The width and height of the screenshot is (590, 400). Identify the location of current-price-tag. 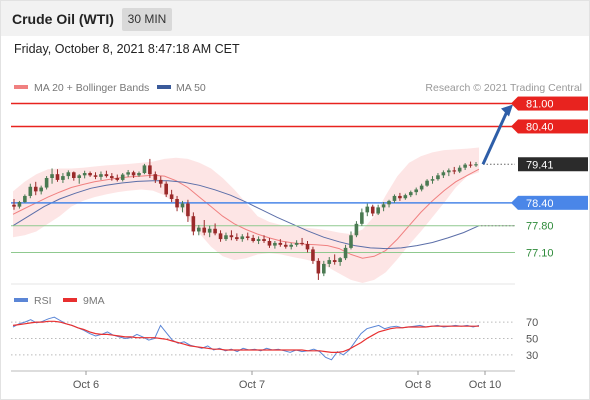
(553, 164).